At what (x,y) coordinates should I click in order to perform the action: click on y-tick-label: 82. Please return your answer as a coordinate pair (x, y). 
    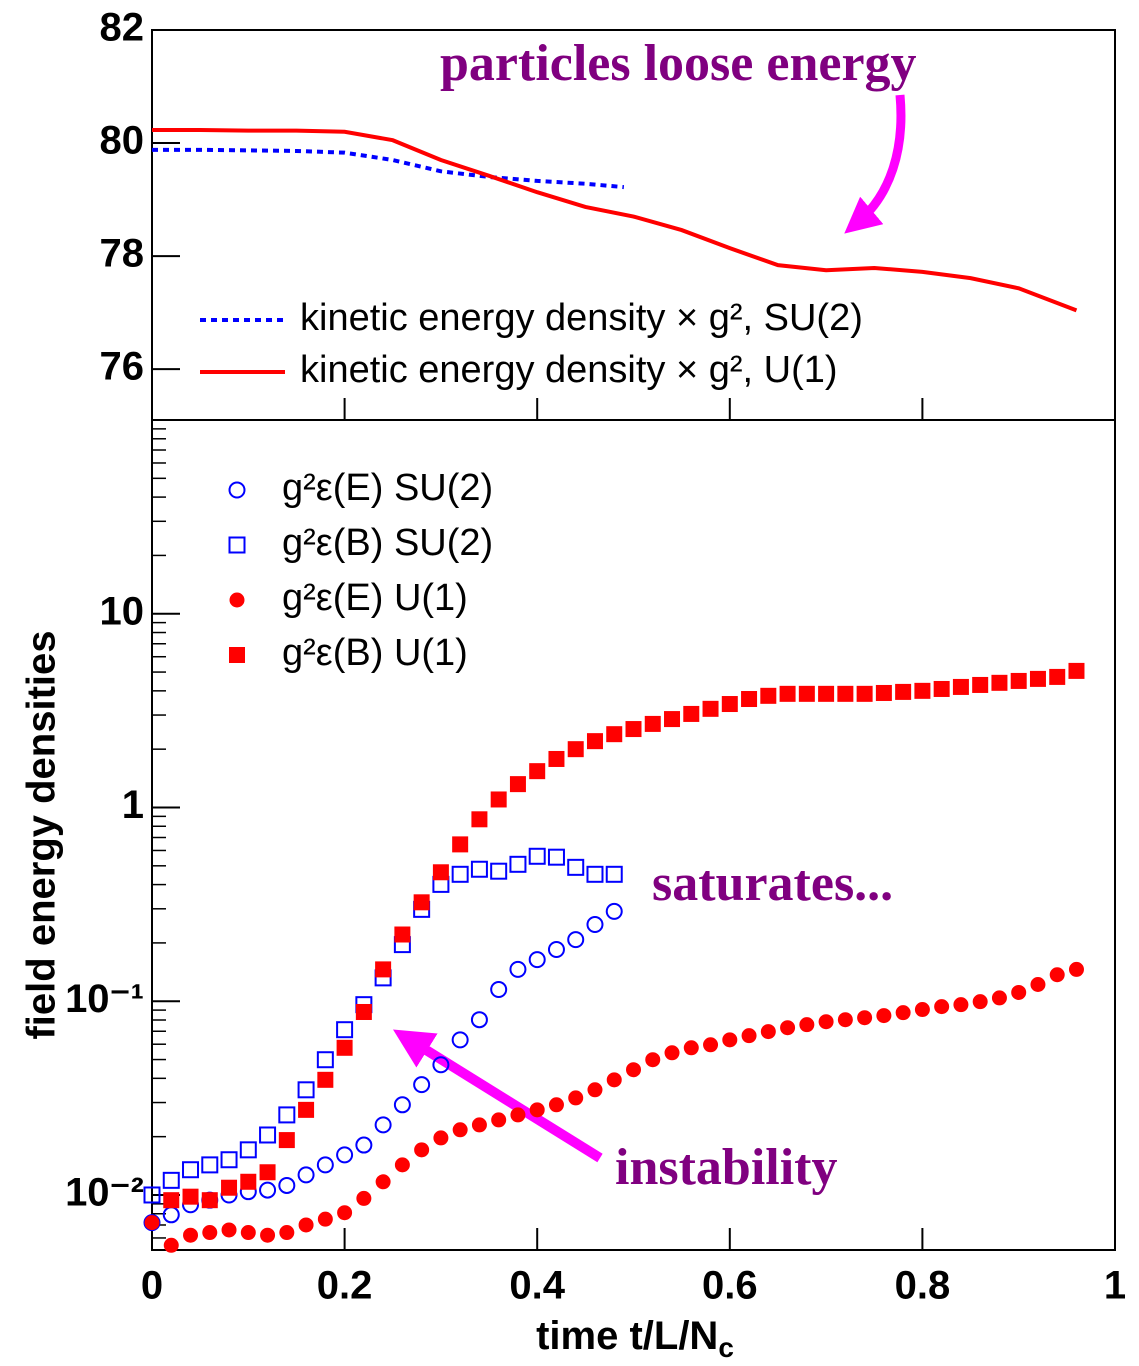
    Looking at the image, I should click on (122, 28).